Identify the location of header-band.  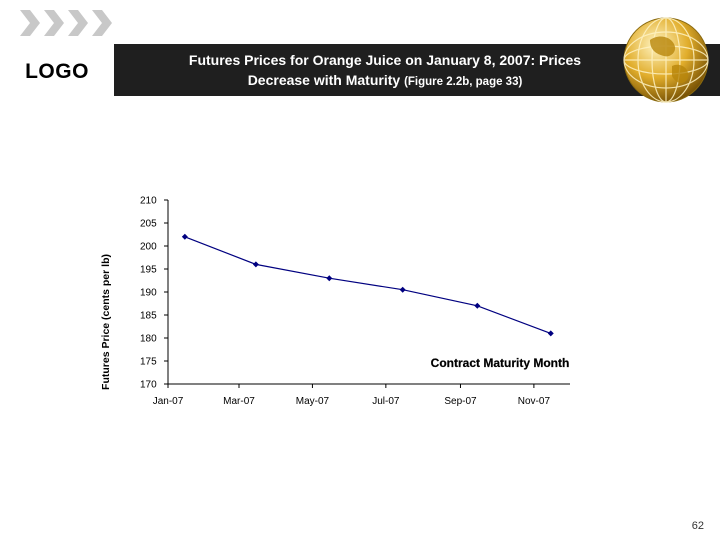
(360, 70).